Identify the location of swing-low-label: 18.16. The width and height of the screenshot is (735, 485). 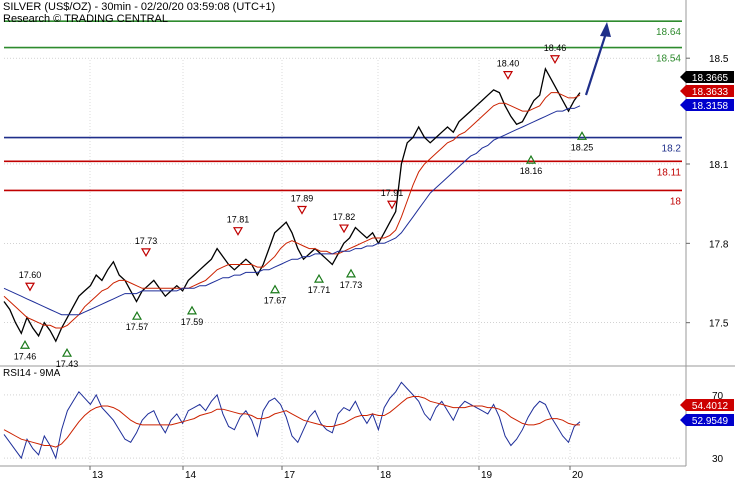
(531, 171).